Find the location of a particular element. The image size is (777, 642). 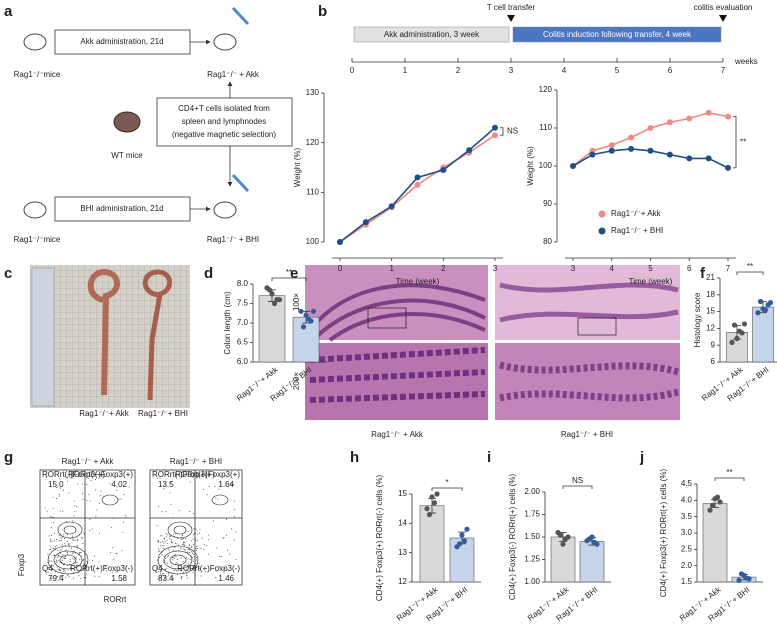

x-tick-label: 0 is located at coordinates (340, 268).